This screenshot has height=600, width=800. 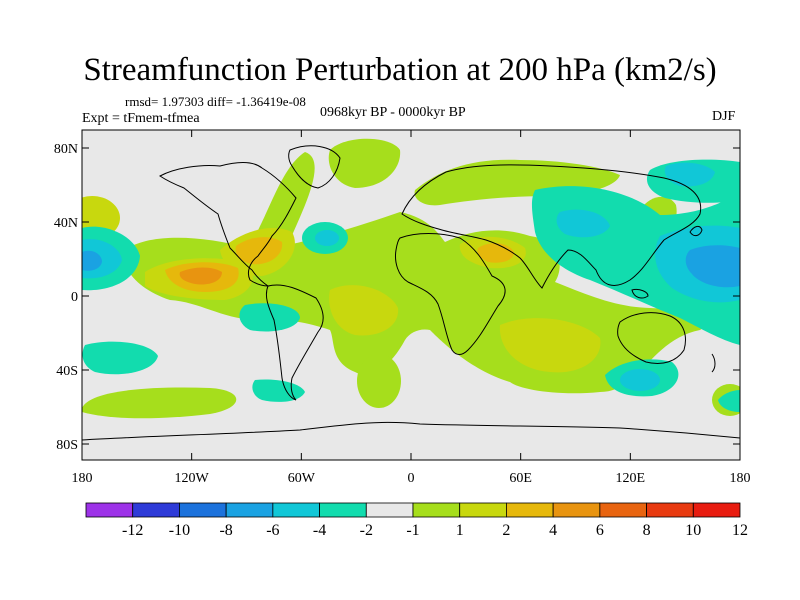 What do you see at coordinates (192, 478) in the screenshot?
I see `lon-tick-label: 120W` at bounding box center [192, 478].